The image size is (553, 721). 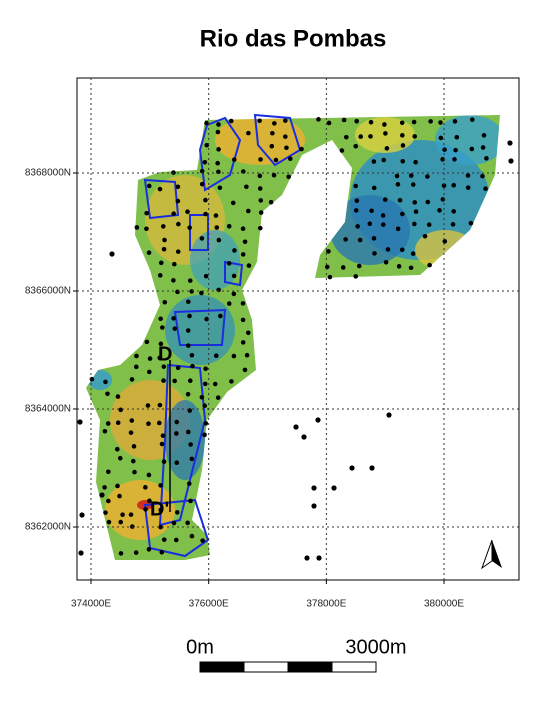 I want to click on y-tick-label: 8362000N, so click(x=48, y=527).